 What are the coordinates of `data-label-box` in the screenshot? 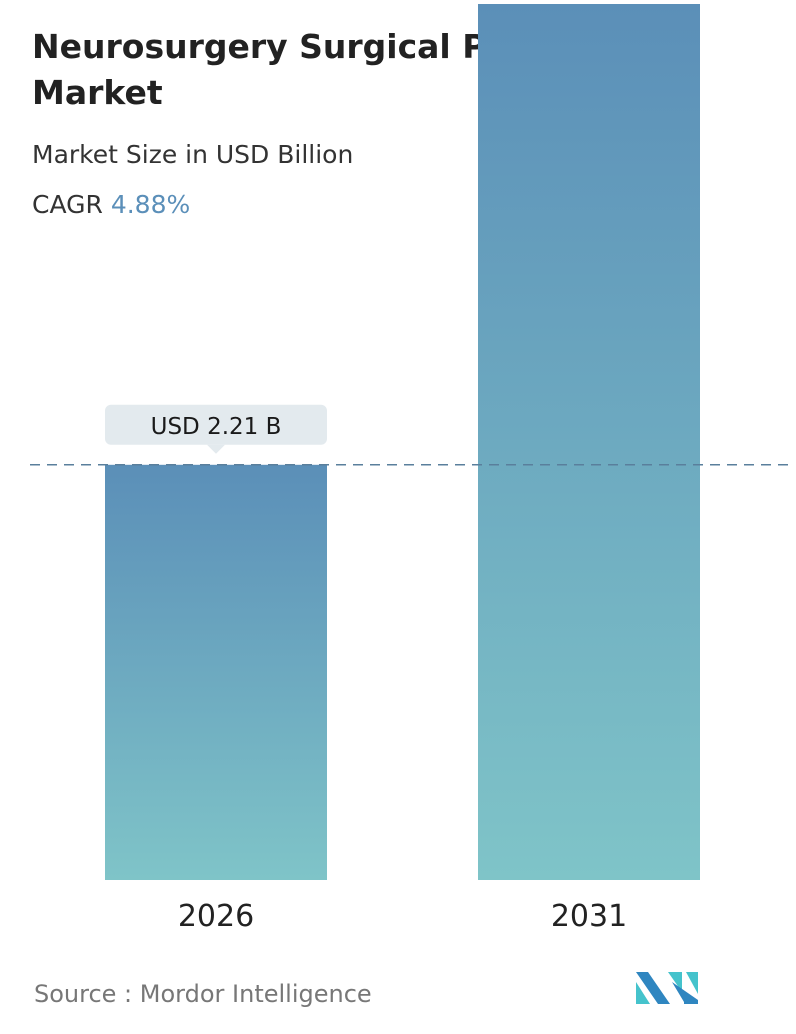 It's located at (216, 424).